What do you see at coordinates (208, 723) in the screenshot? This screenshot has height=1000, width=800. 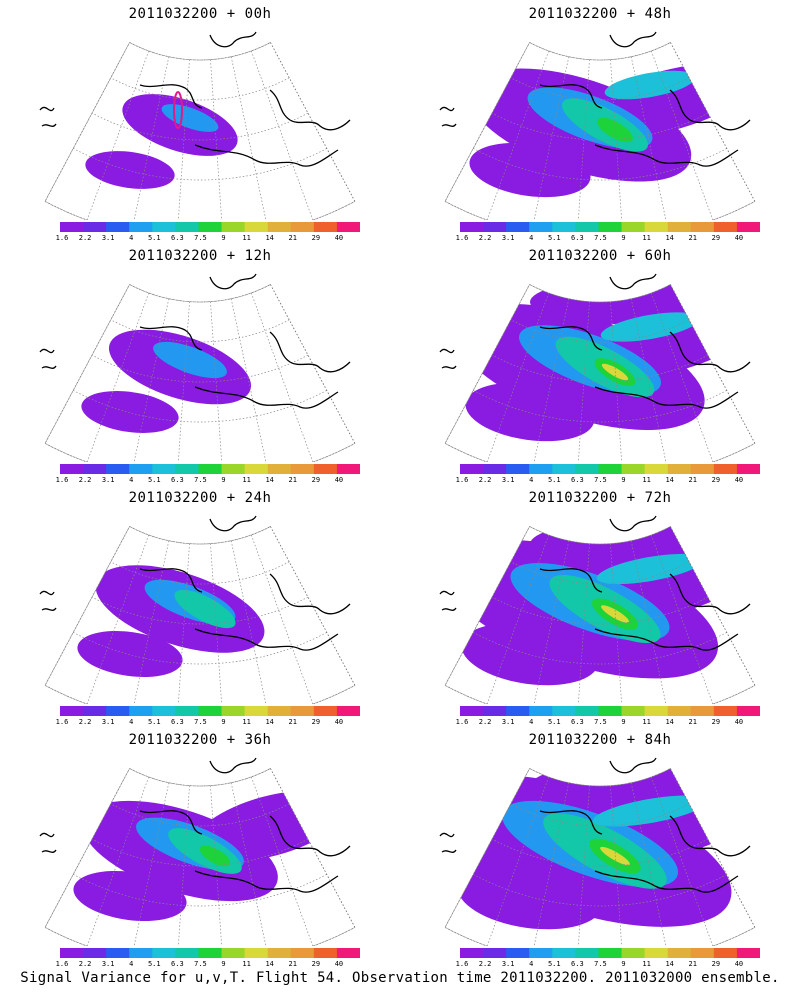 I see `colorbar-labels: 1.6 2.2 3.1 4 5.1 6.3 7.5 9 11 14 21 29 40` at bounding box center [208, 723].